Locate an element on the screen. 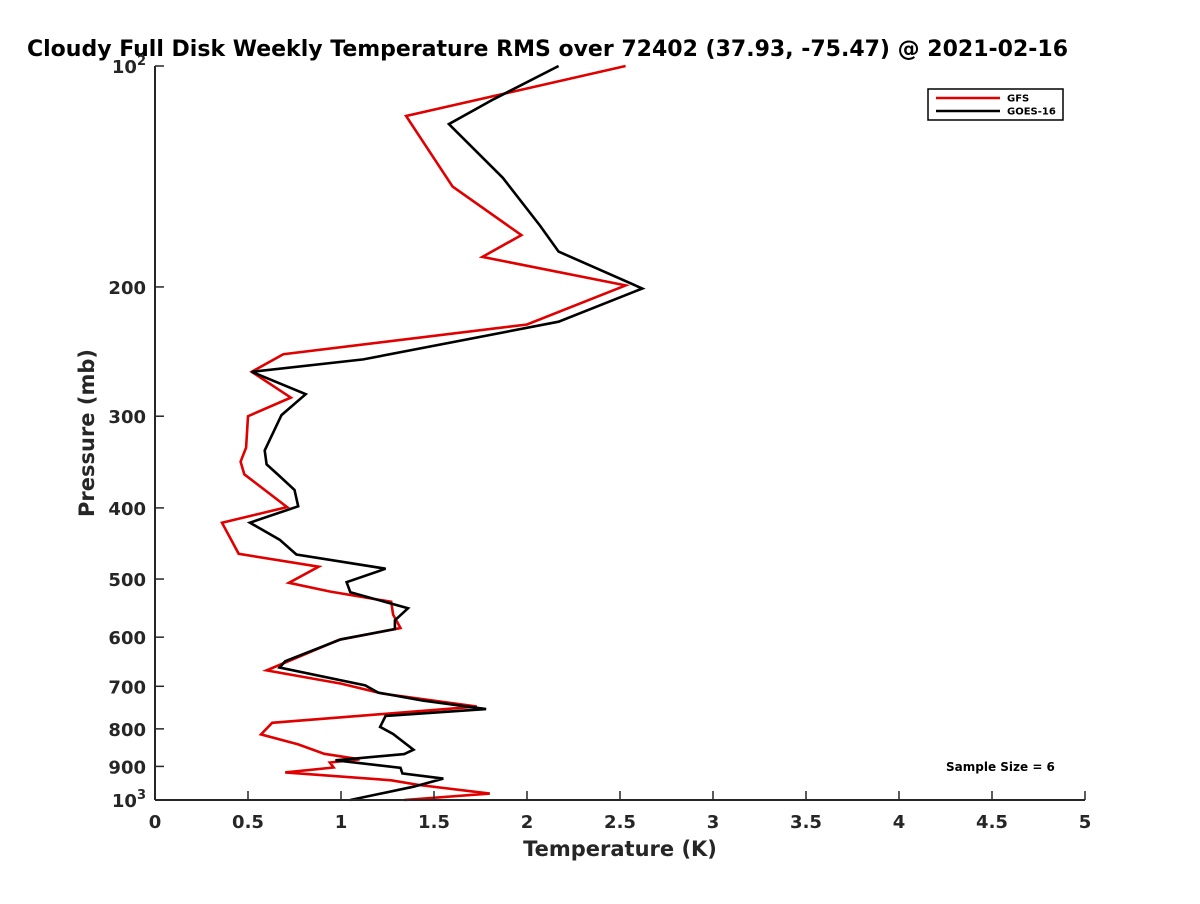 Image resolution: width=1200 pixels, height=904 pixels. x-tick-label: 2 is located at coordinates (527, 822).